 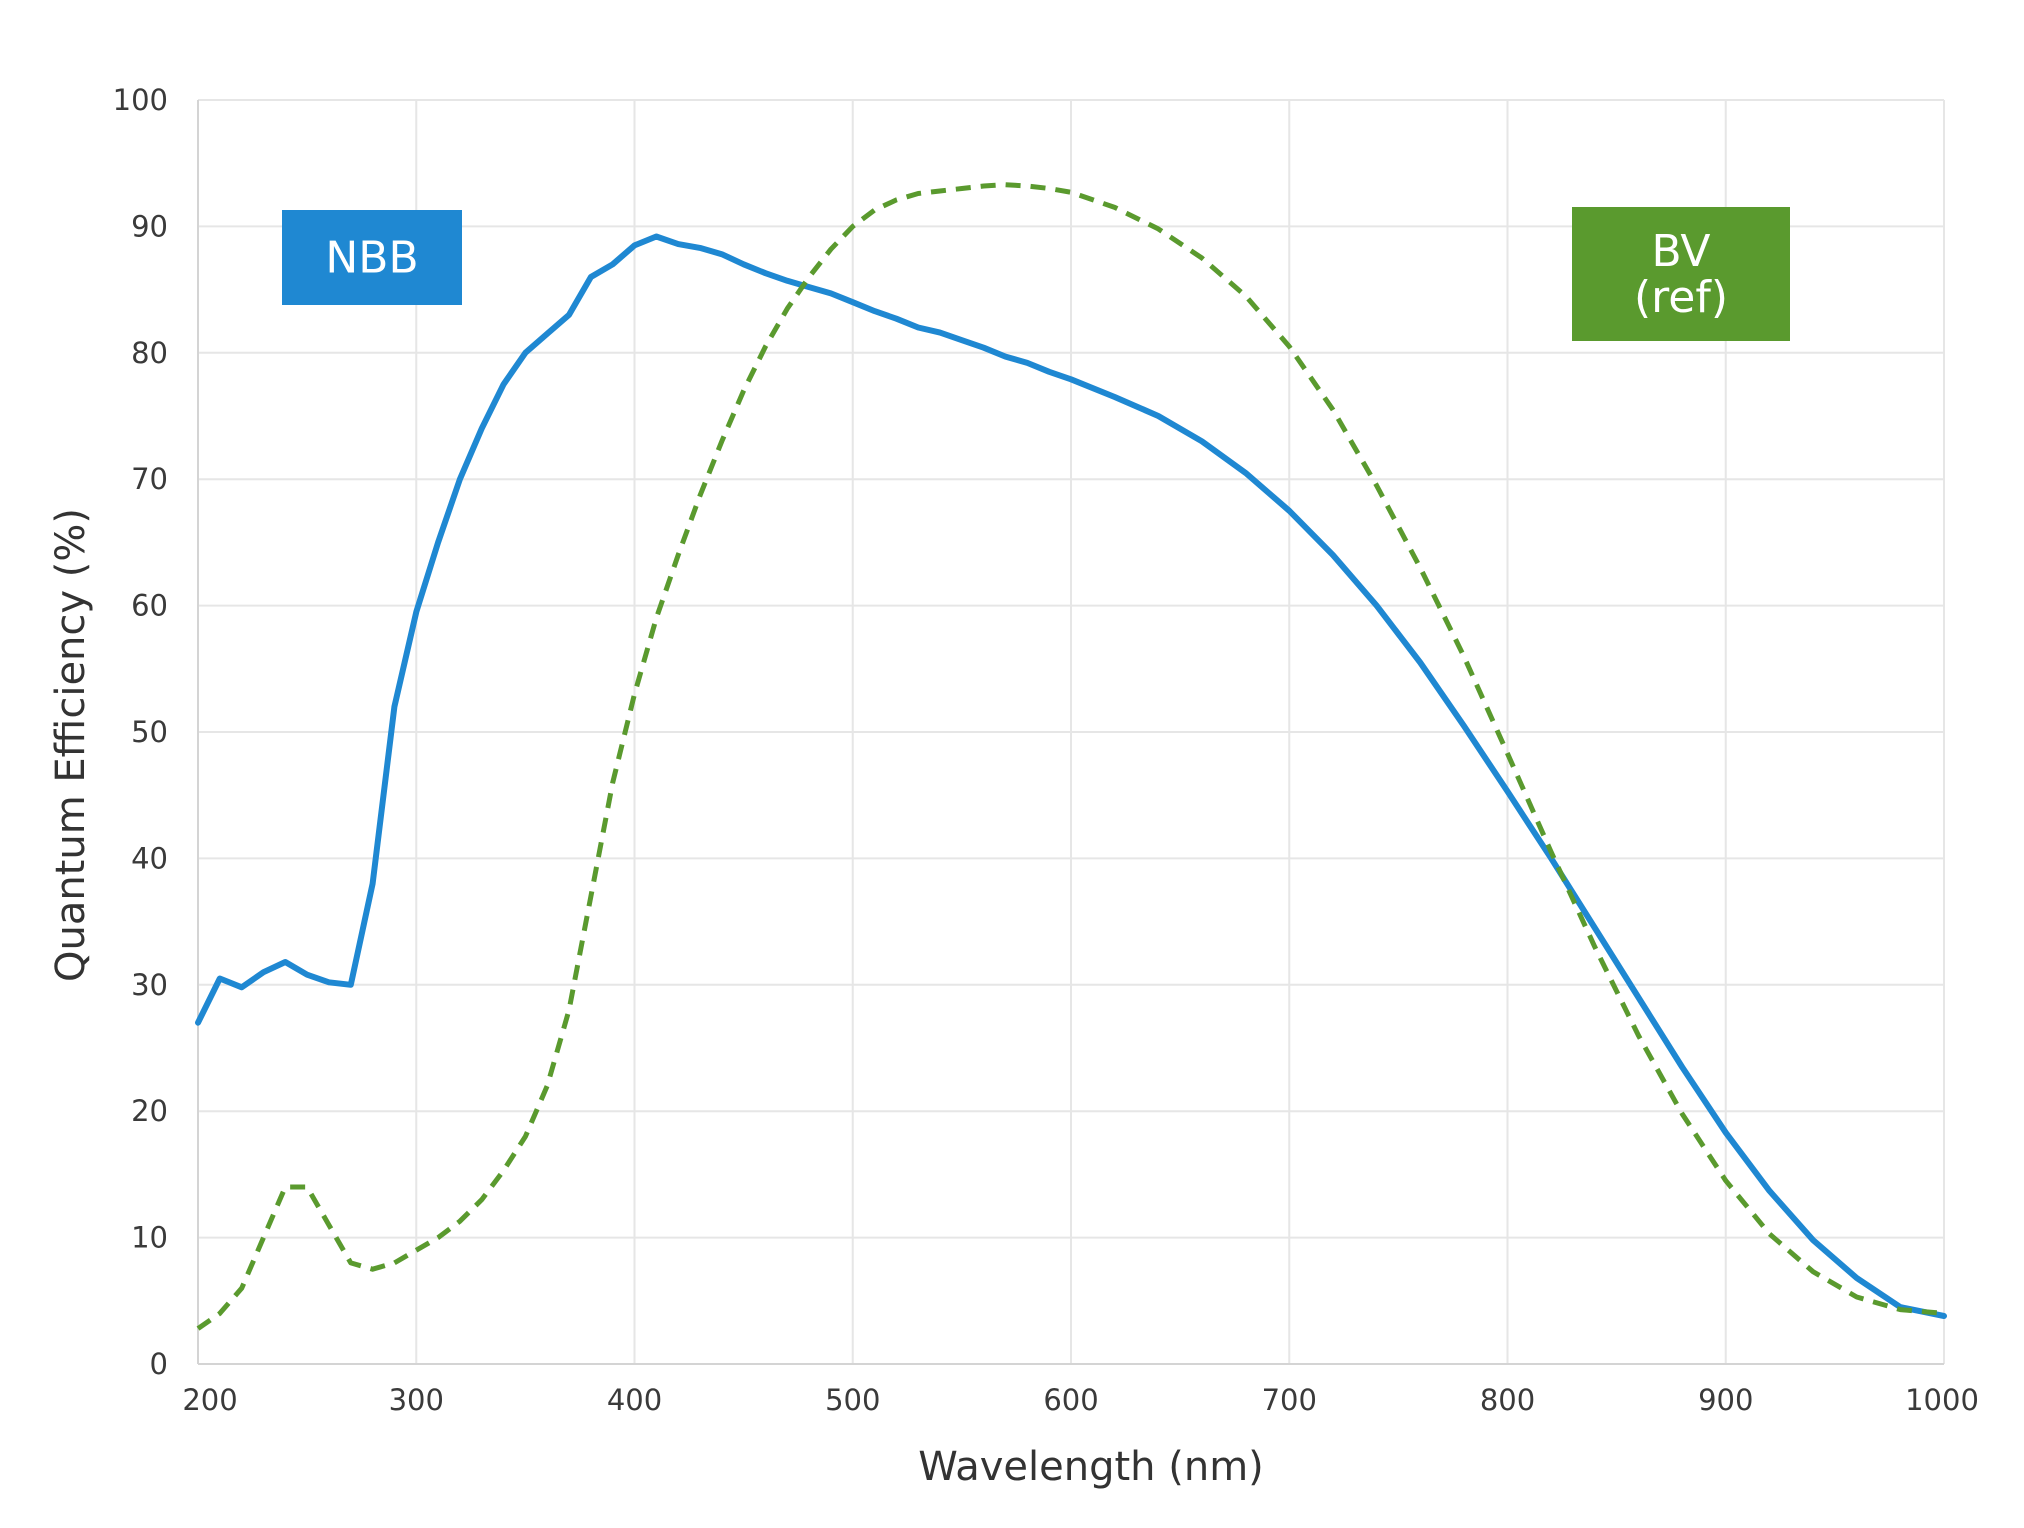 I want to click on x-tick-label: 1000, so click(x=1942, y=1400).